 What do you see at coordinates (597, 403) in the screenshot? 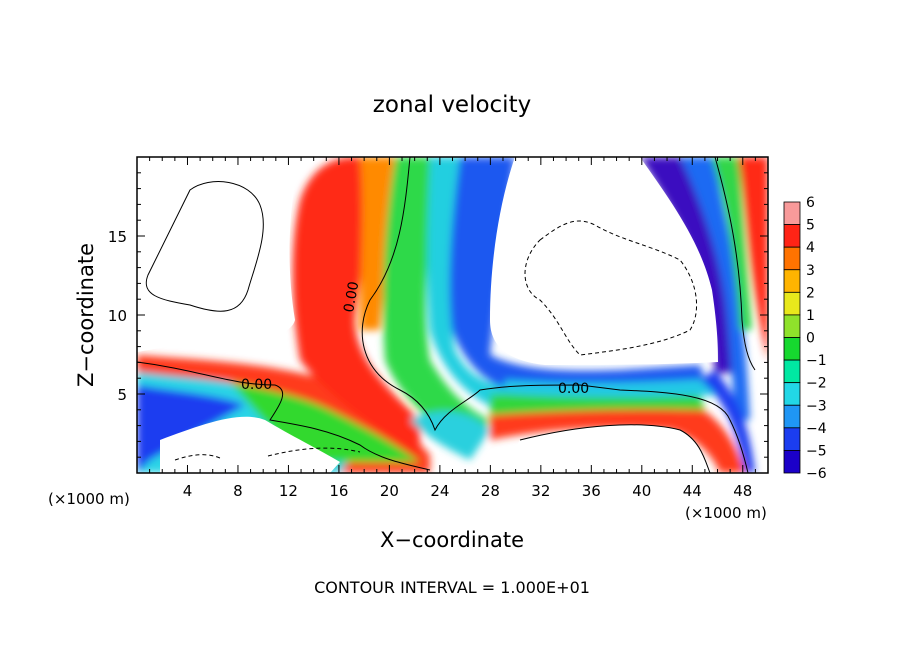
I see `field-right-green-band` at bounding box center [597, 403].